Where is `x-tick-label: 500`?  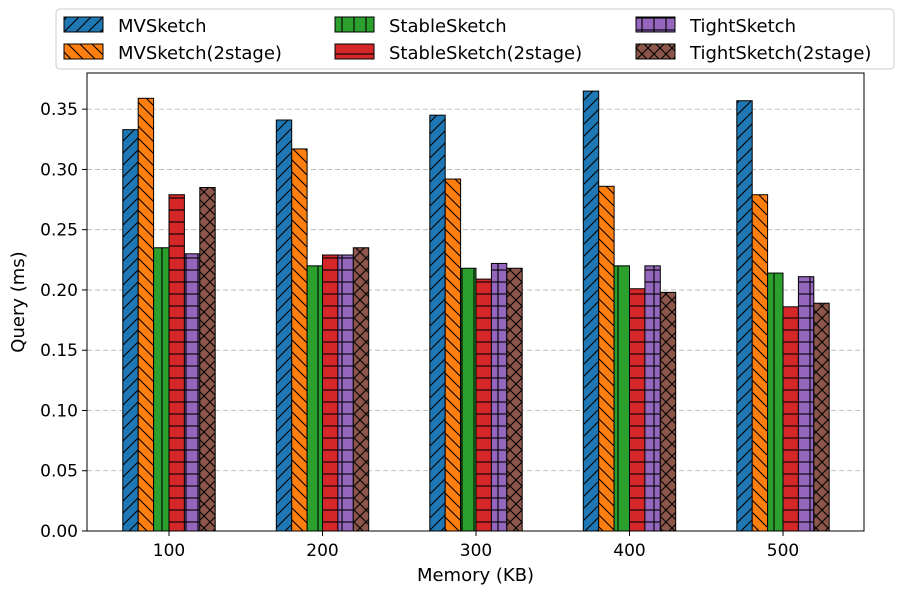
x-tick-label: 500 is located at coordinates (783, 551).